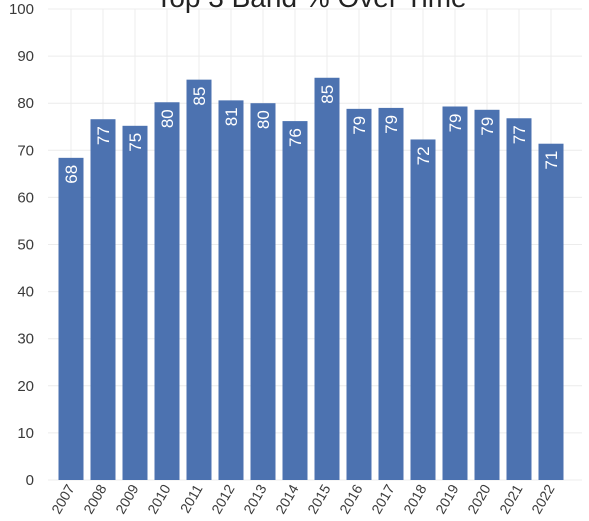 This screenshot has height=521, width=589. What do you see at coordinates (423, 155) in the screenshot?
I see `data-label-2018: 72` at bounding box center [423, 155].